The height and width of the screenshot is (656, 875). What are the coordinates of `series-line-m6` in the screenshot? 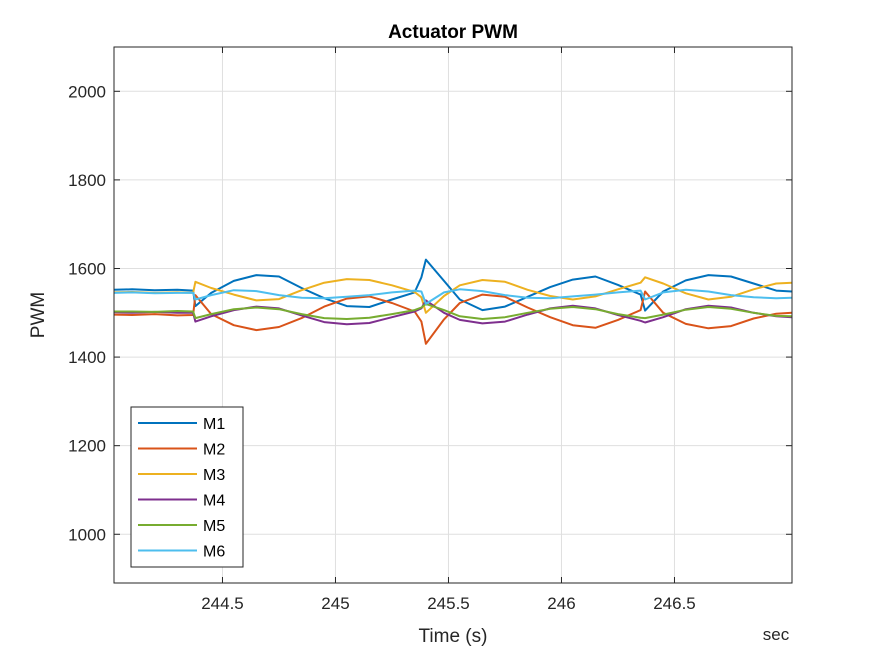 It's located at (453, 296).